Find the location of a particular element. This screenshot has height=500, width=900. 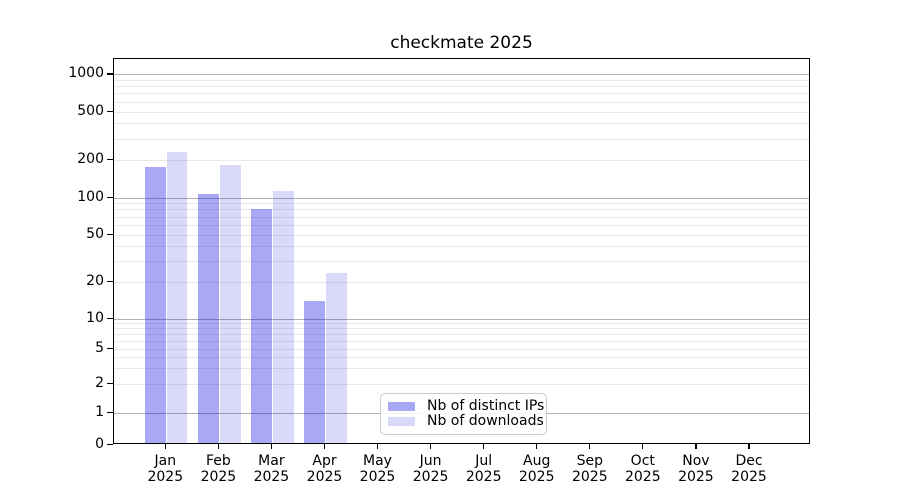

x-tick-month: Nov is located at coordinates (696, 461).